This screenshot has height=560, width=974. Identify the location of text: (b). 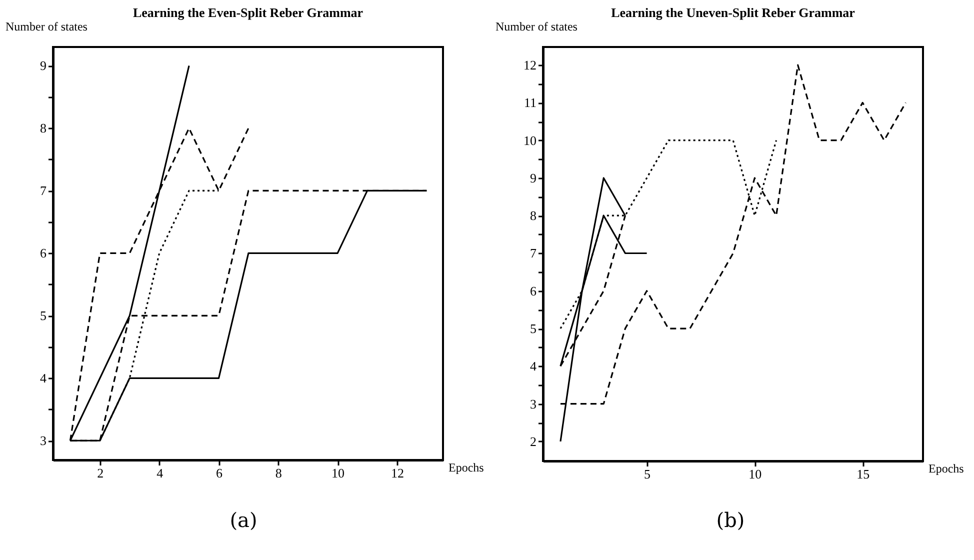
(730, 520).